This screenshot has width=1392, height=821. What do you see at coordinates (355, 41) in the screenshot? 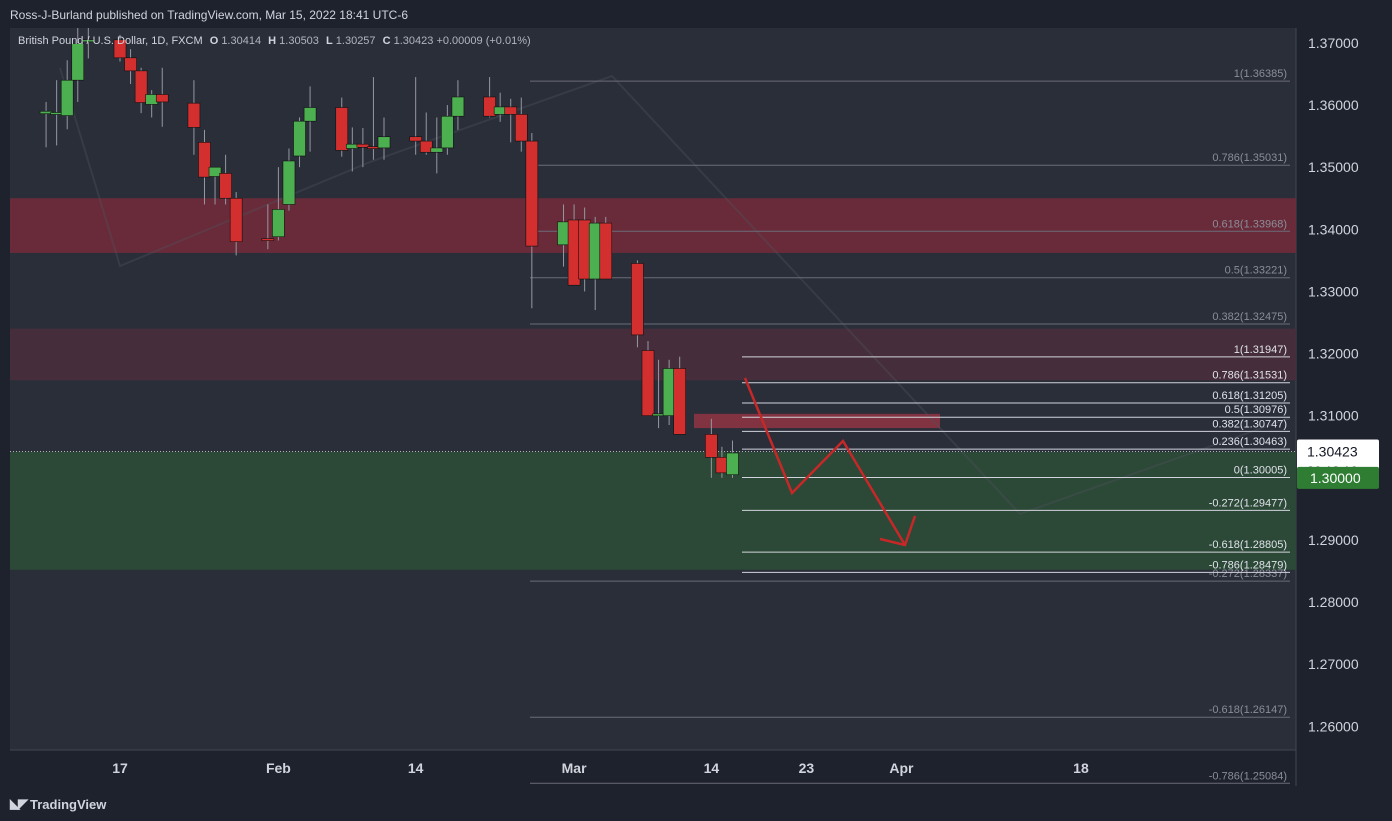
I see `low-value: 1.30257` at bounding box center [355, 41].